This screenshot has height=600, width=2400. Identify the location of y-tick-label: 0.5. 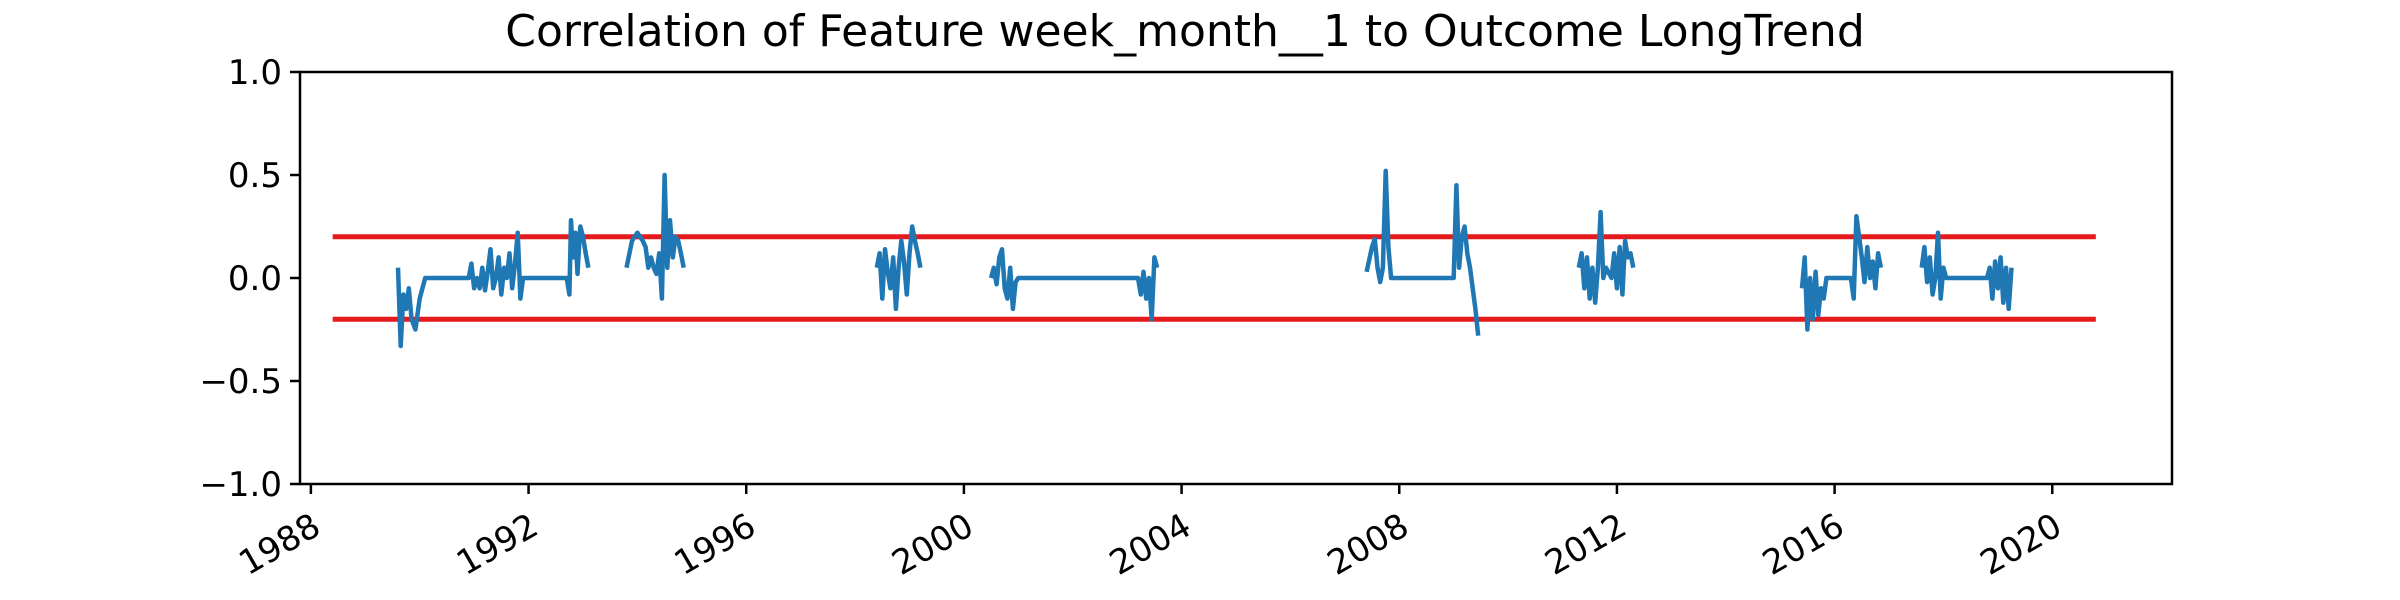
(255, 176).